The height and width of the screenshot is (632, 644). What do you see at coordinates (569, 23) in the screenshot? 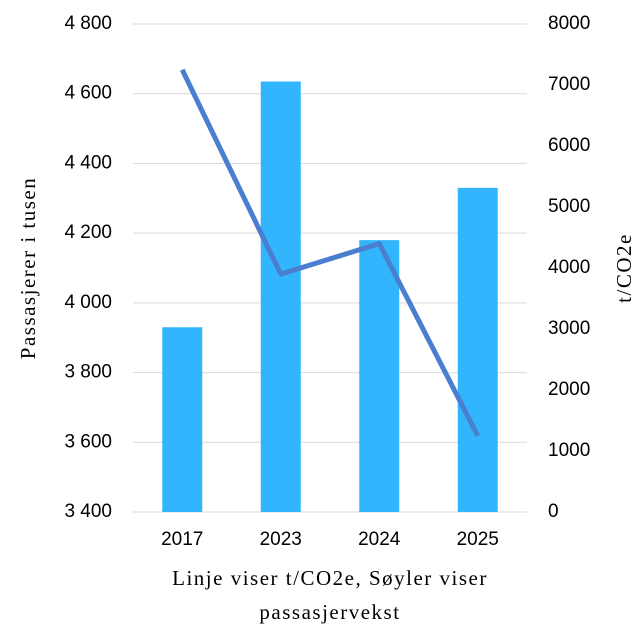
I see `y2-tick-label: 8000` at bounding box center [569, 23].